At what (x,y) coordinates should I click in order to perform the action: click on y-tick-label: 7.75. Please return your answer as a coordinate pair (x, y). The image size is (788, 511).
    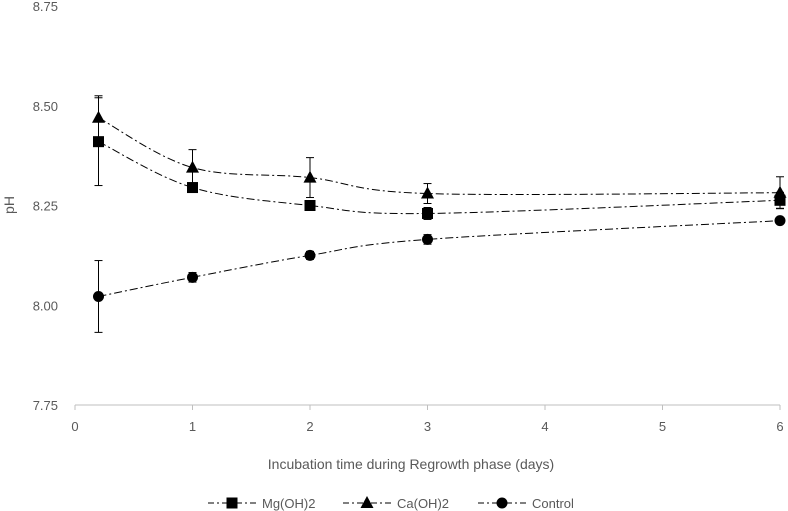
    Looking at the image, I should click on (45, 405).